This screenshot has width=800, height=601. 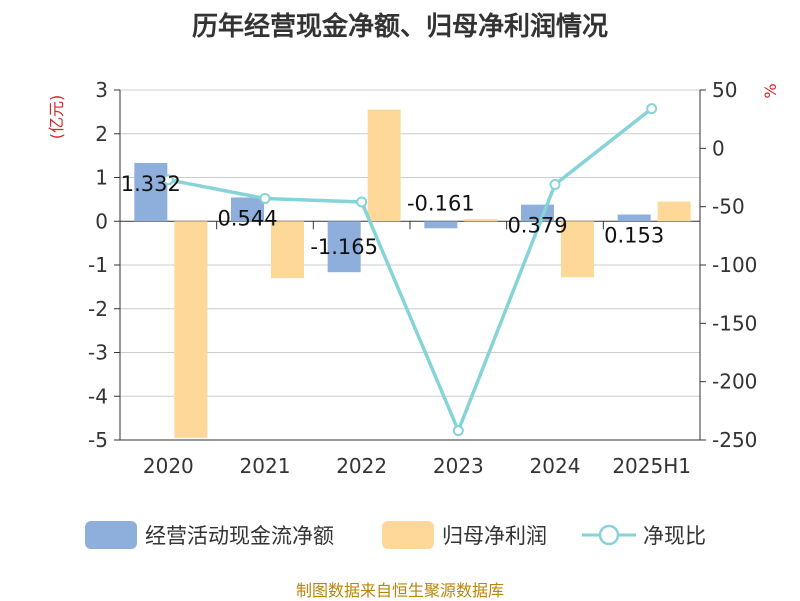 I want to click on legend-label-net-profit: 归母净利润, so click(x=494, y=536).